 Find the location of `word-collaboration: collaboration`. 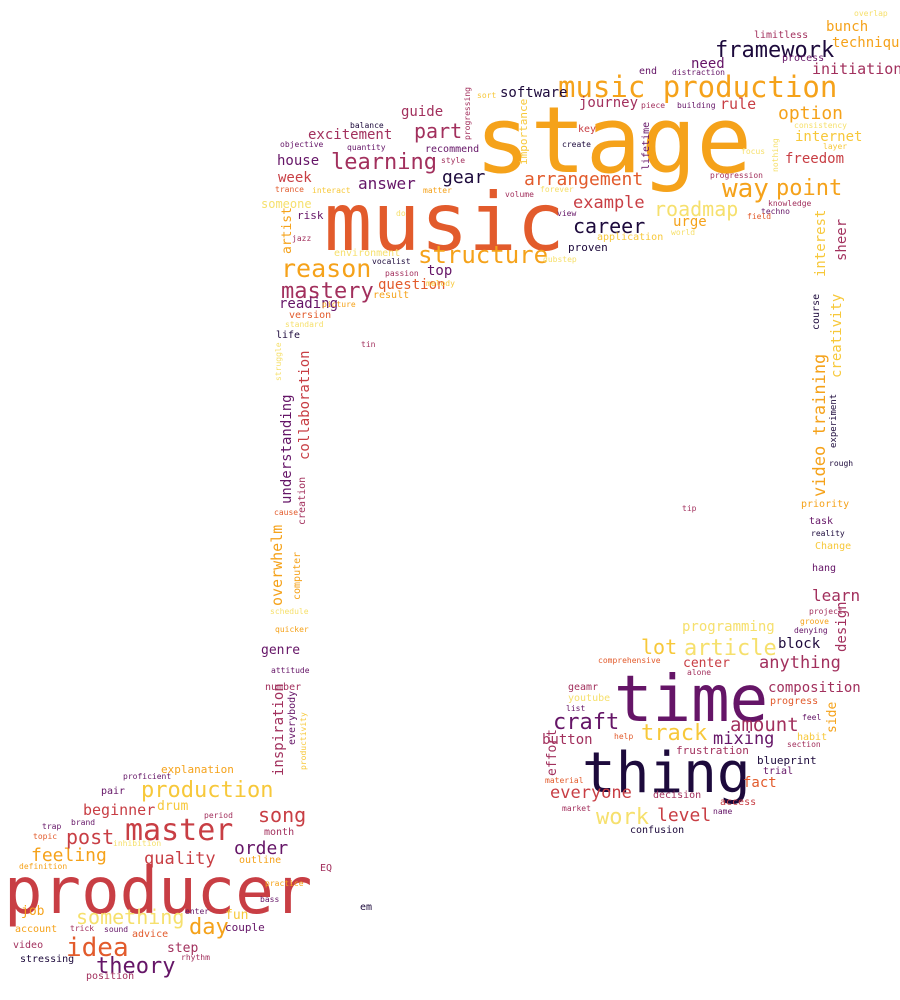

word-collaboration: collaboration is located at coordinates (305, 405).